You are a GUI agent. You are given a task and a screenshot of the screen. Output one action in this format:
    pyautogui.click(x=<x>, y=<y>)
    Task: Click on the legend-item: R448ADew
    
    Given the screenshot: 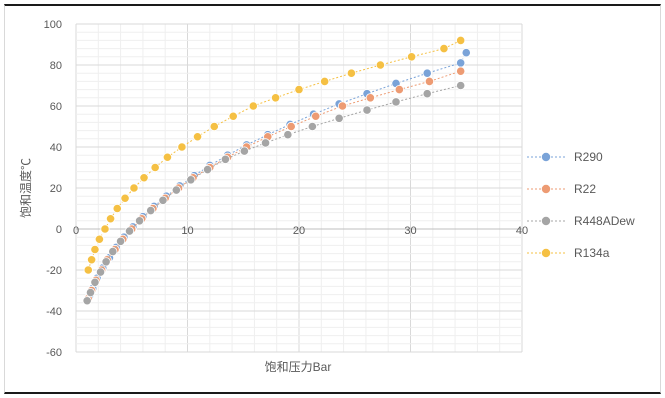 What is the action you would take?
    pyautogui.click(x=581, y=221)
    